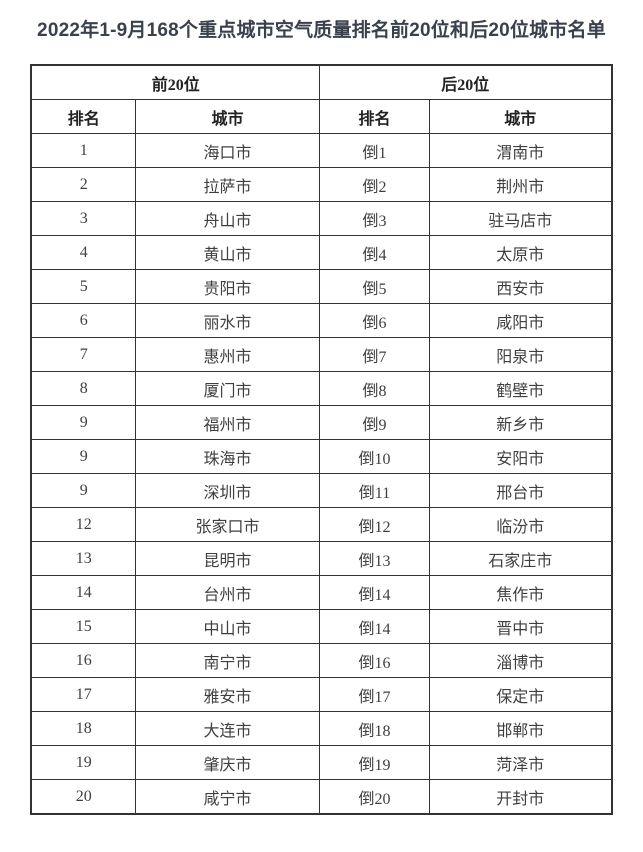  I want to click on table-row: 1 海口市 倒1 渭南市, so click(321, 150).